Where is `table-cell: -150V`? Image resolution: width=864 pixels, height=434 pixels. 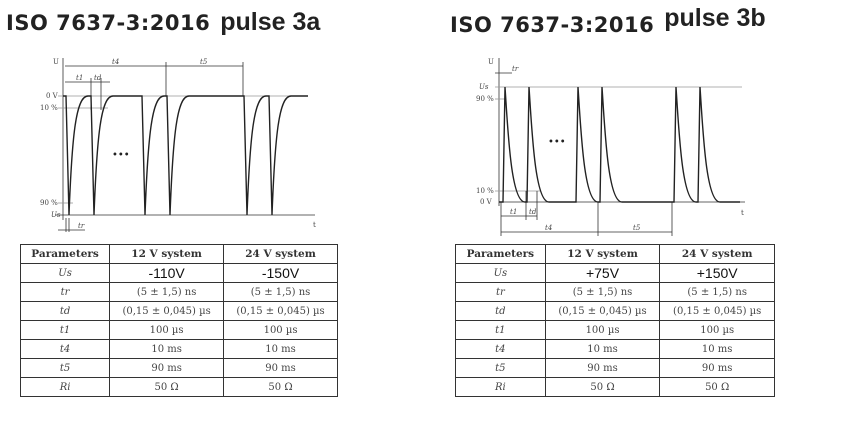 table-cell: -150V is located at coordinates (280, 273).